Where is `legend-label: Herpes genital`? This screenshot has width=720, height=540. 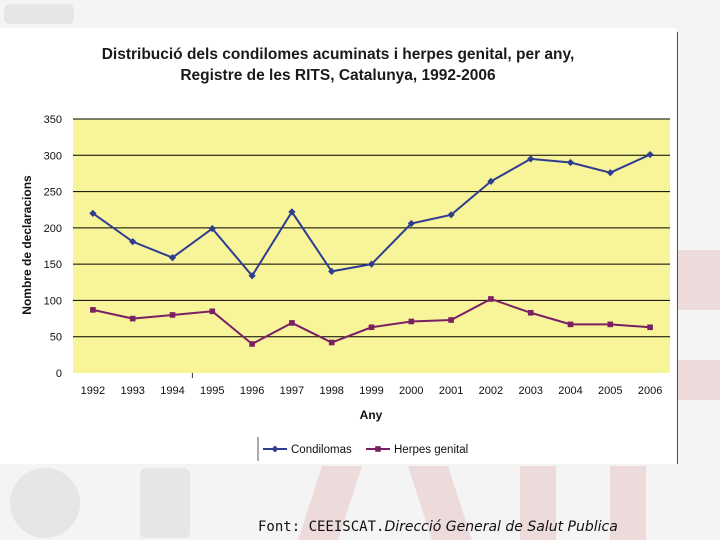
legend-label: Herpes genital is located at coordinates (431, 450).